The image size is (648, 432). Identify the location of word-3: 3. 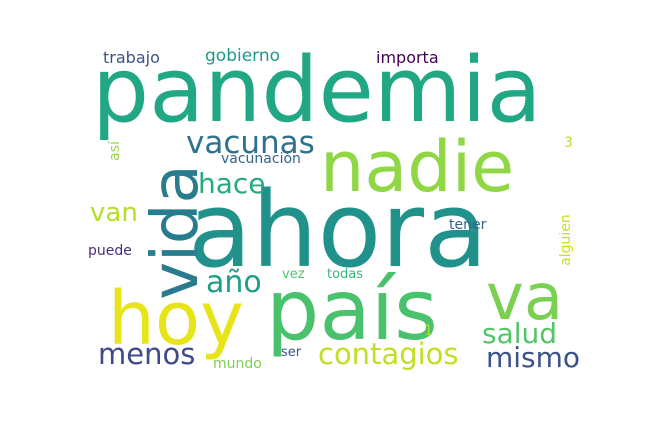
(568, 143).